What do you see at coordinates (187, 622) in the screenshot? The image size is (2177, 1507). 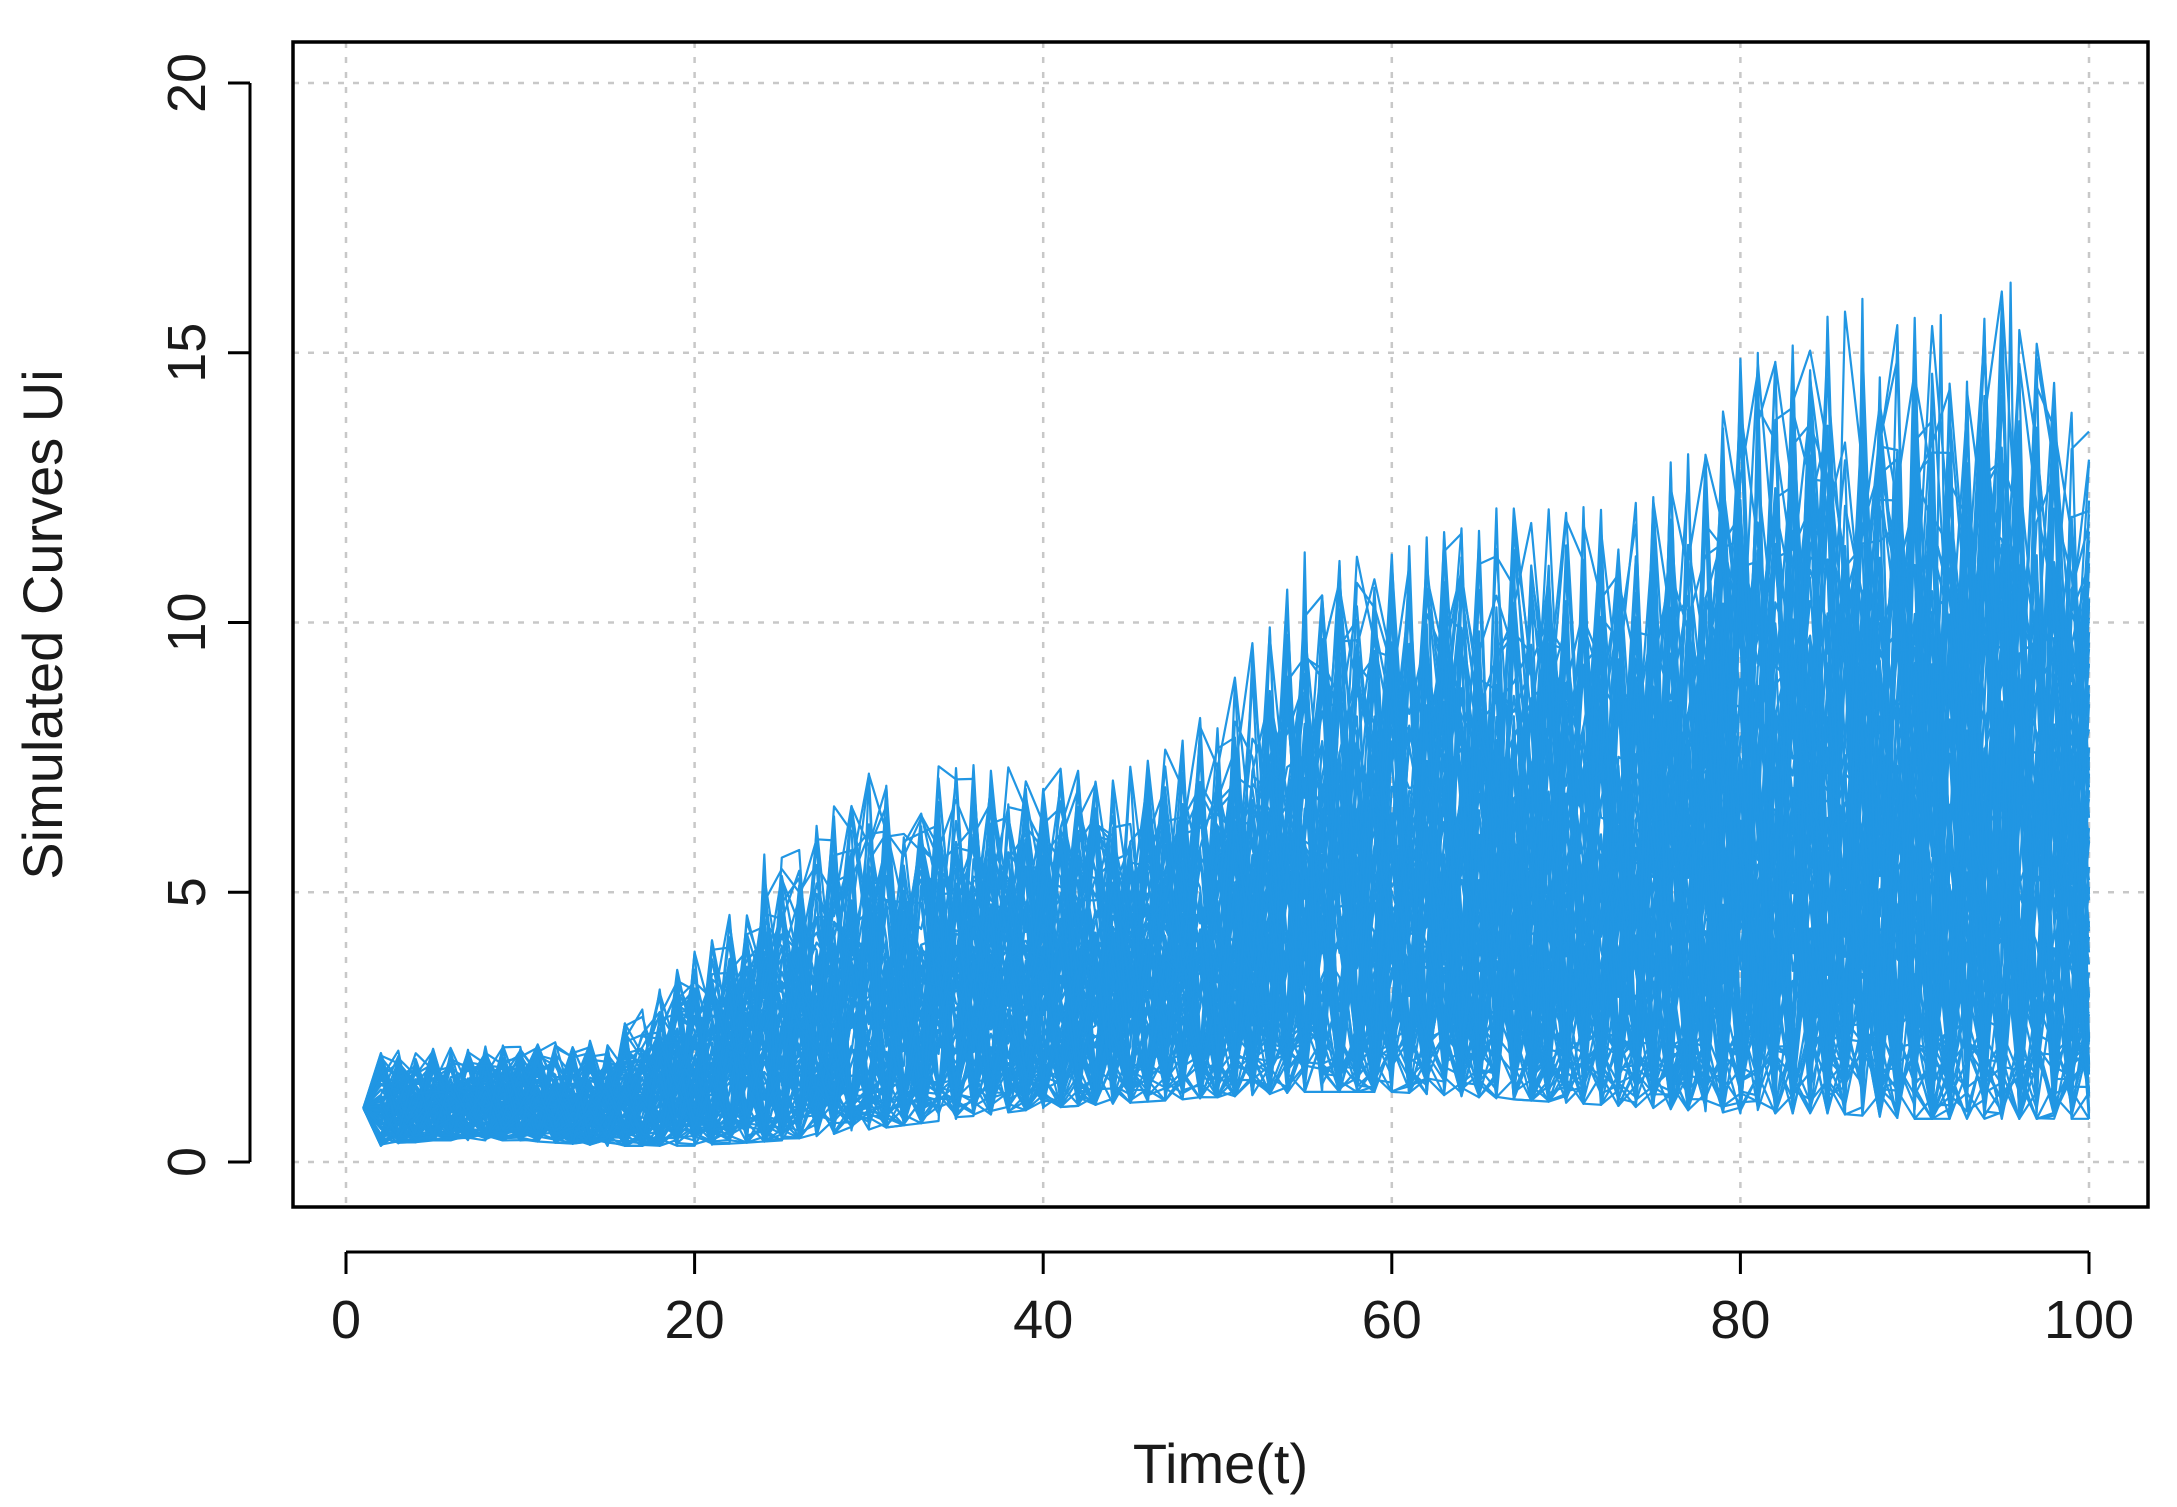 I see `y-tick-label: 10` at bounding box center [187, 622].